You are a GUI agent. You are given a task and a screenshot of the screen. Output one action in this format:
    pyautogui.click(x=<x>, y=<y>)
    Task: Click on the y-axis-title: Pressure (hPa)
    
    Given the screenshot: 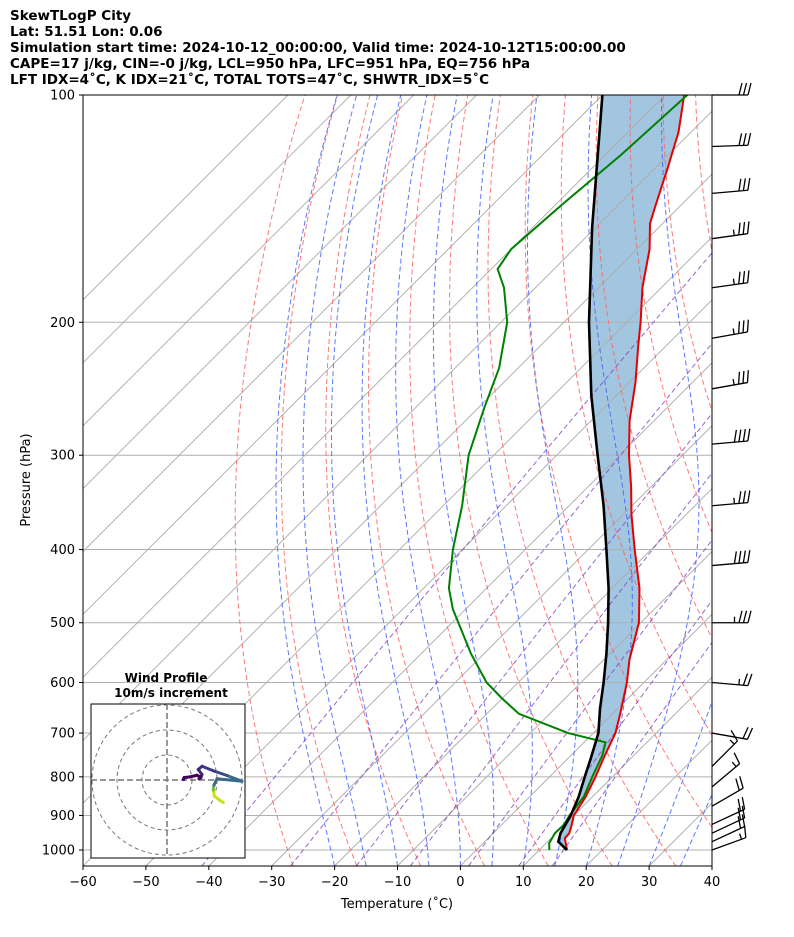 What is the action you would take?
    pyautogui.click(x=26, y=479)
    